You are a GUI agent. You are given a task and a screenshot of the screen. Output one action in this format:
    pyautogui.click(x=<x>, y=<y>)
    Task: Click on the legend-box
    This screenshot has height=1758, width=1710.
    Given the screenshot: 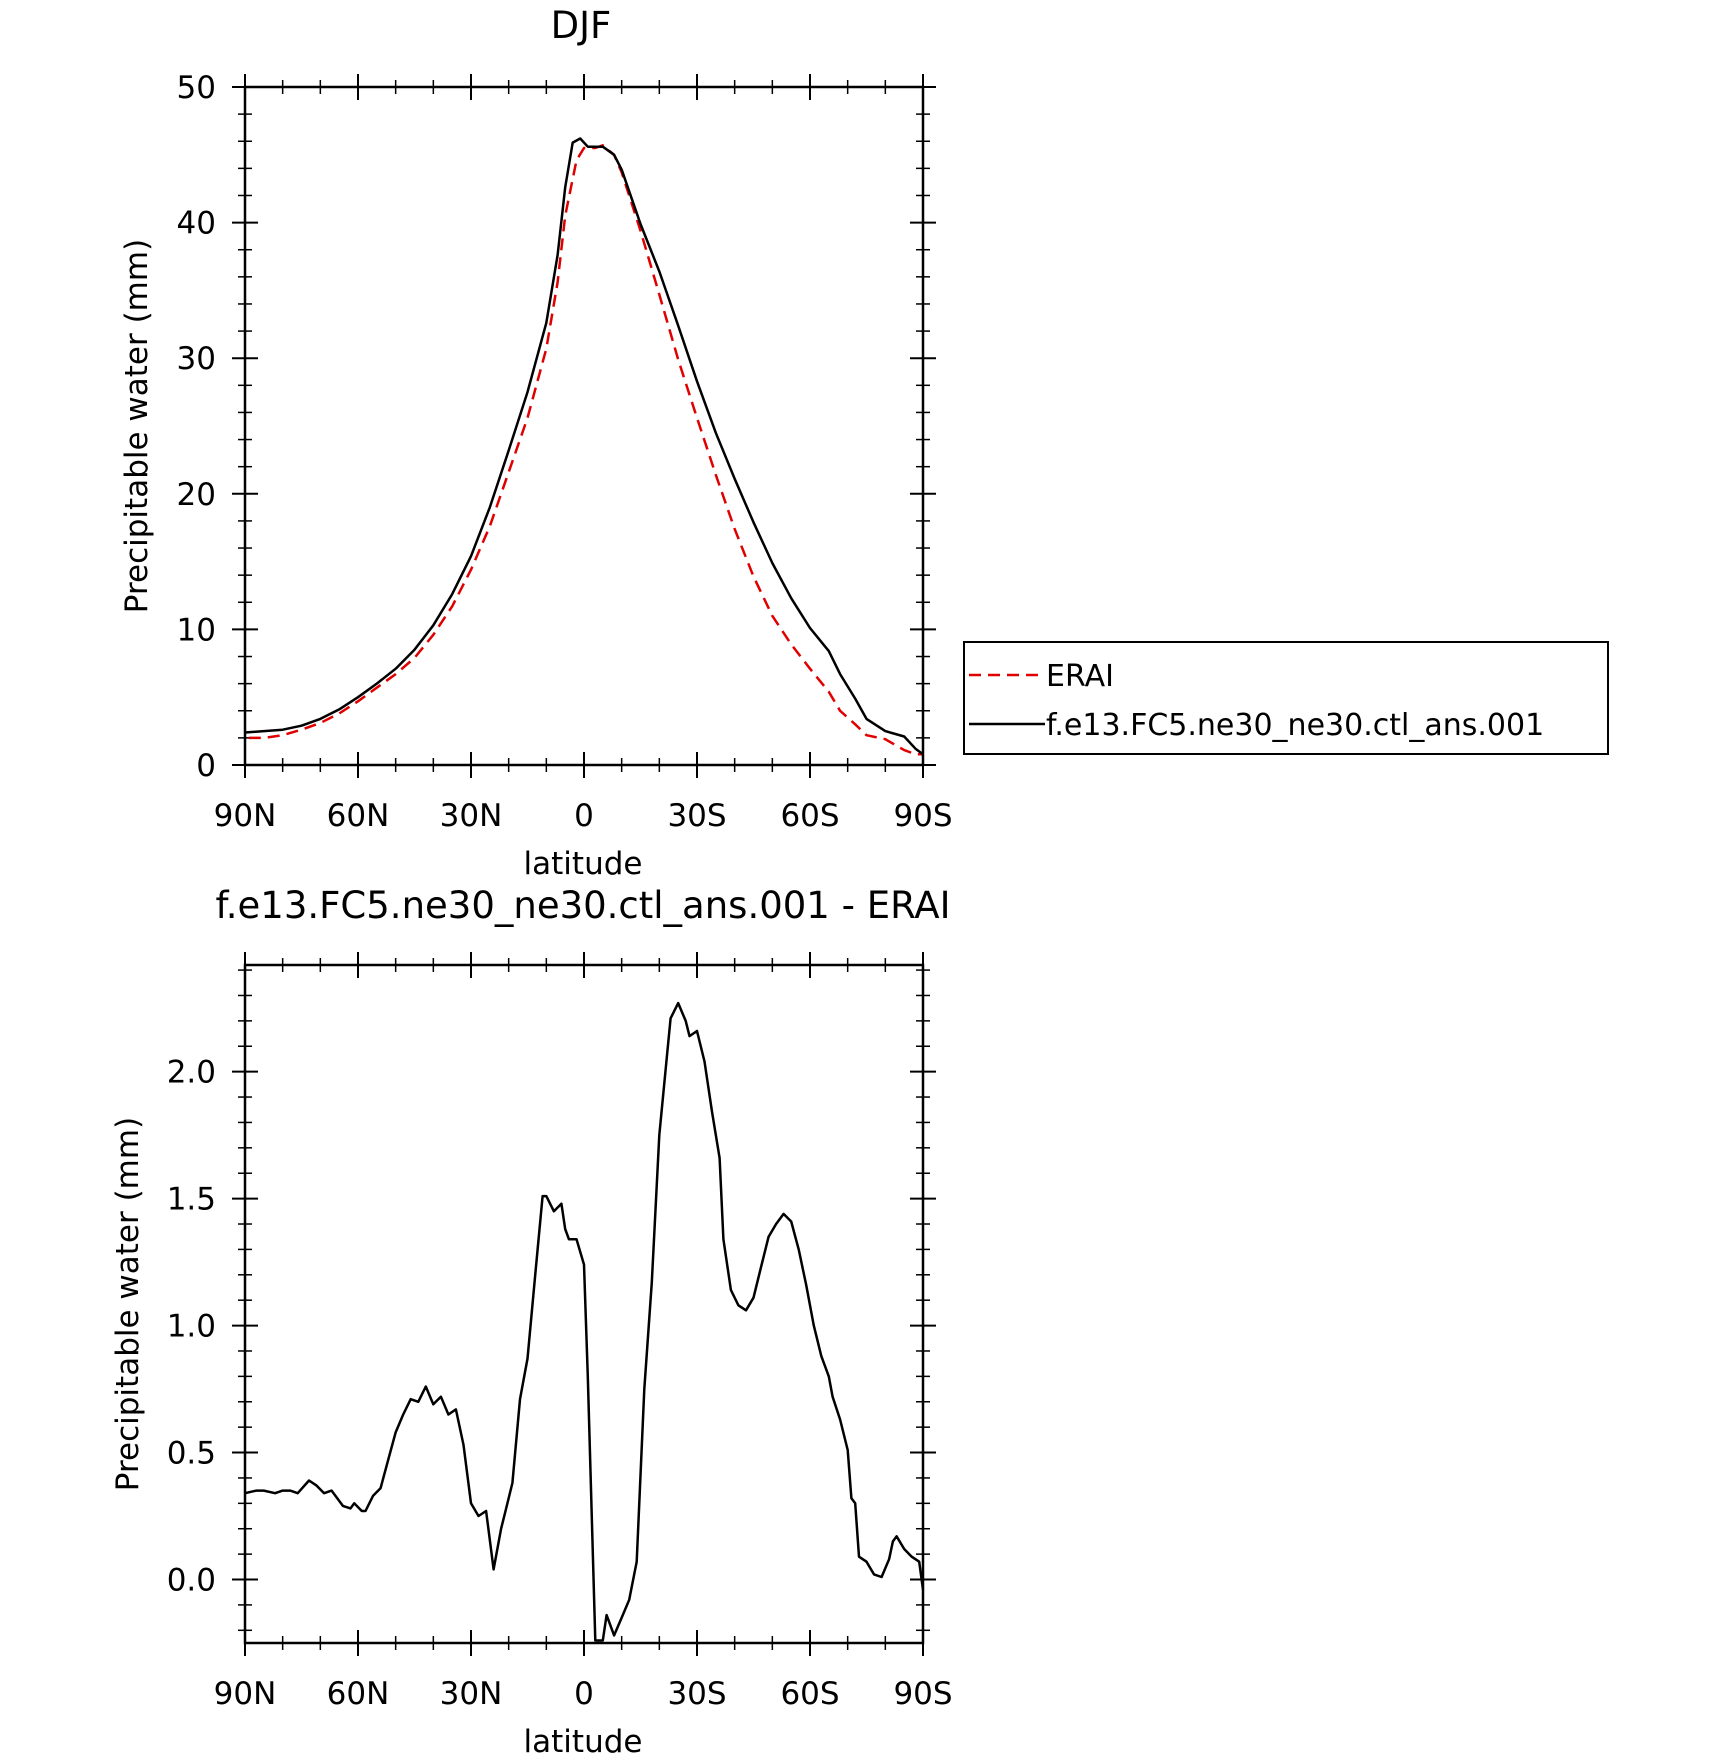 What is the action you would take?
    pyautogui.click(x=1286, y=698)
    